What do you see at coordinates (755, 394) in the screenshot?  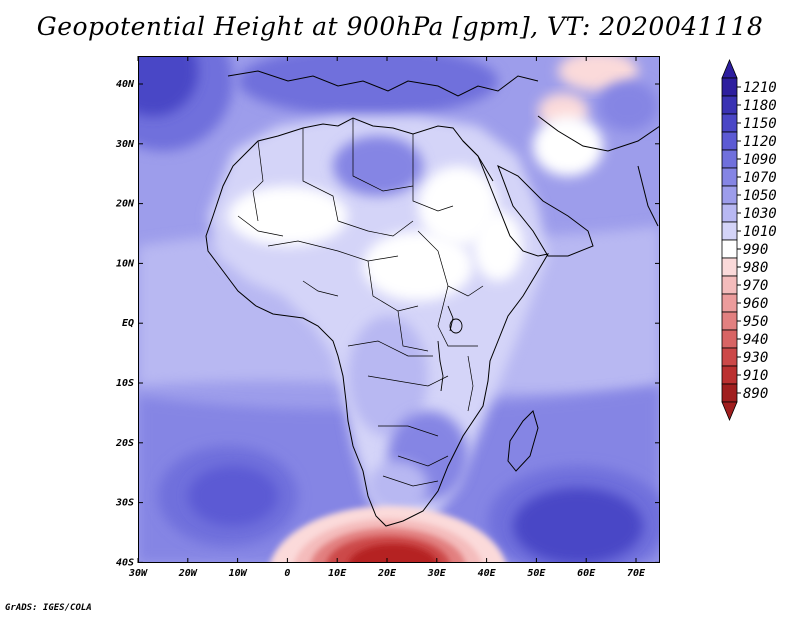 I see `colorbar-label: 890` at bounding box center [755, 394].